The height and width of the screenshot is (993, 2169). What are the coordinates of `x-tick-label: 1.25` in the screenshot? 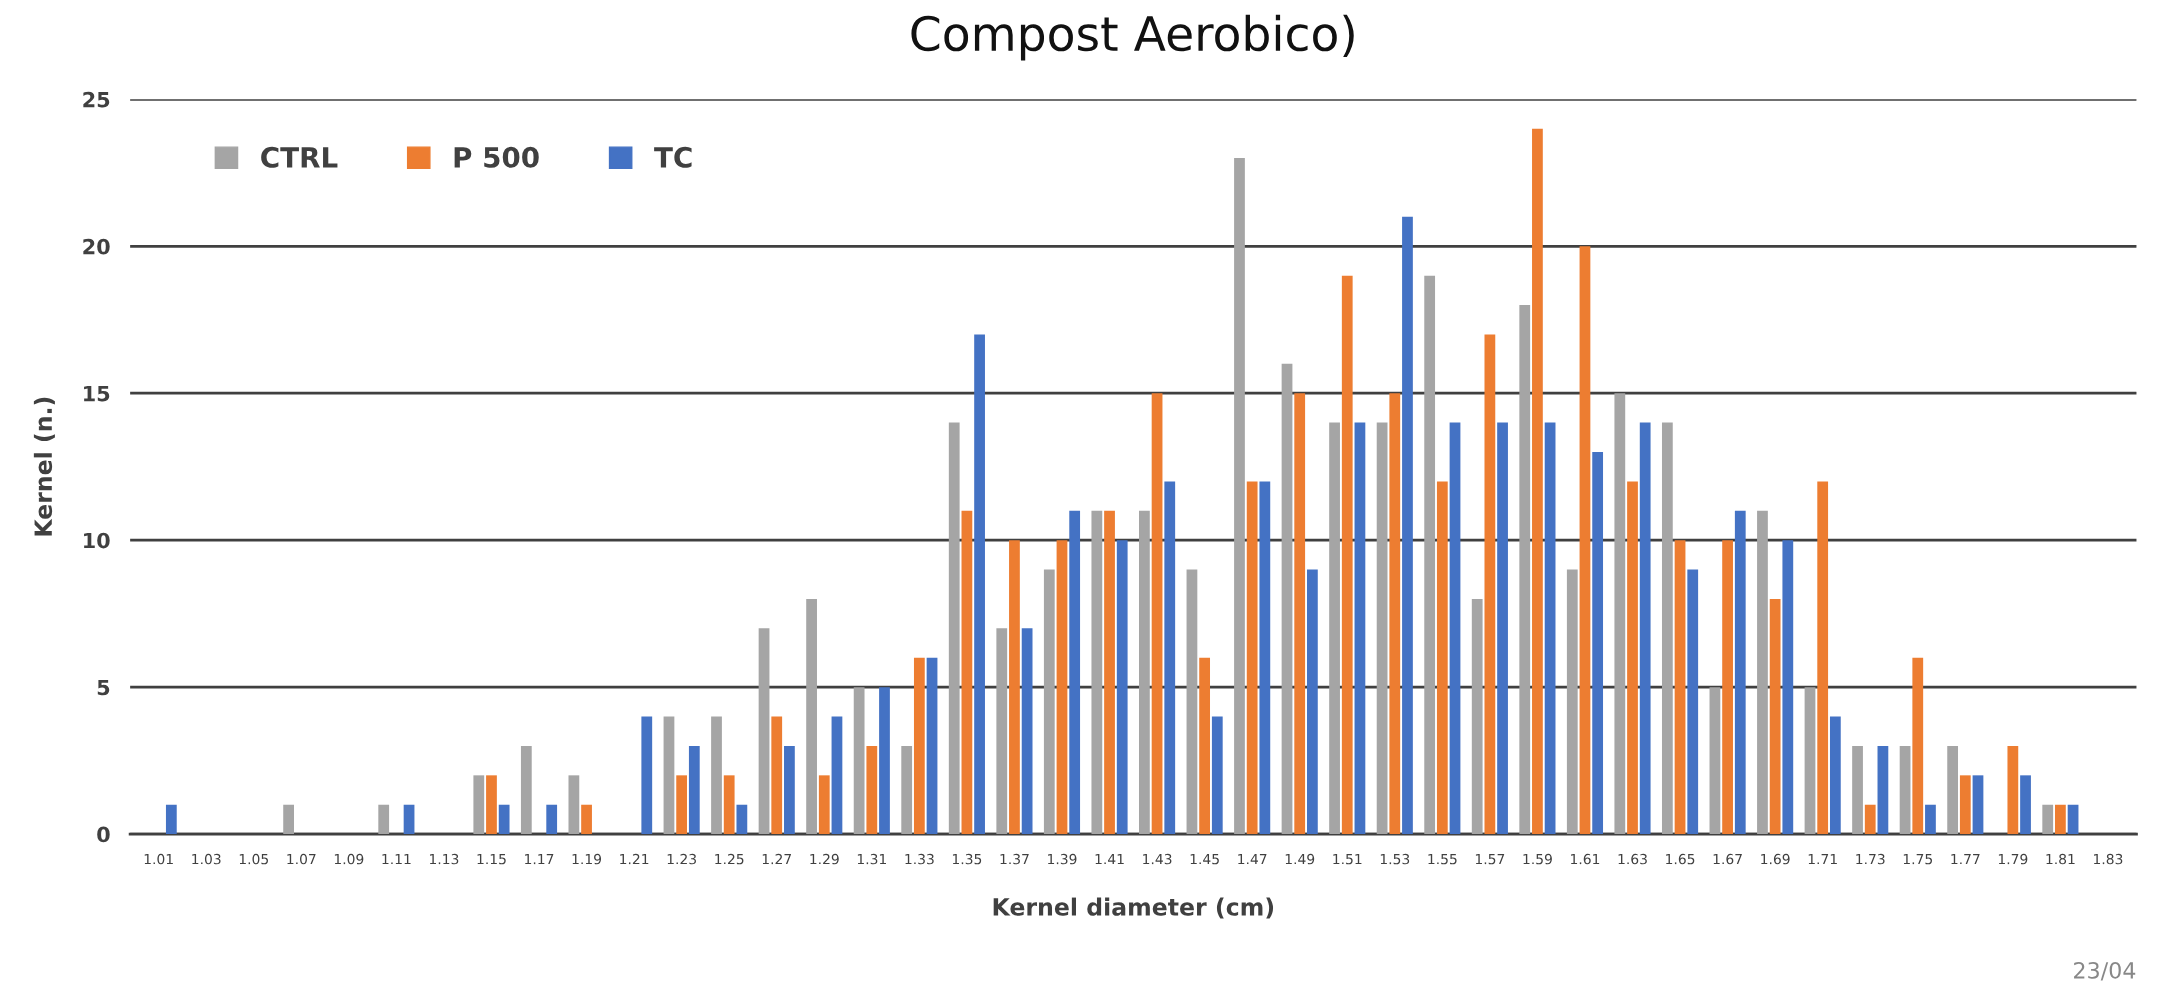 It's located at (729, 859).